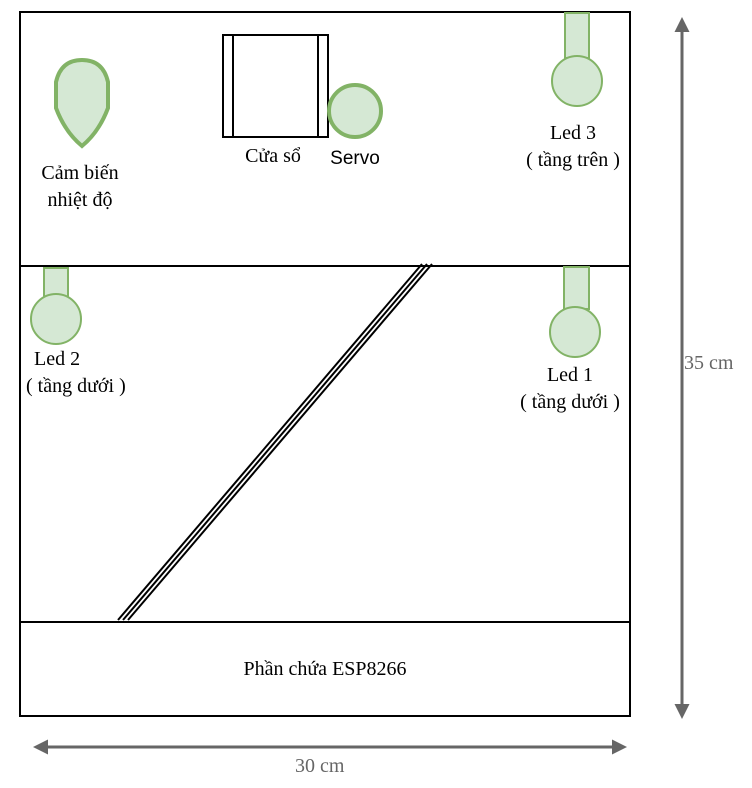 This screenshot has height=788, width=752. What do you see at coordinates (80, 173) in the screenshot?
I see `temp-sensor-label-line1: Cảm biến` at bounding box center [80, 173].